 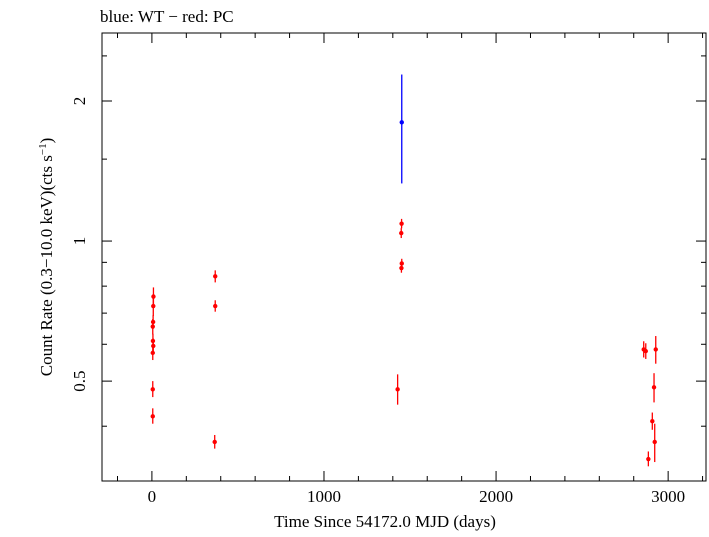 I want to click on y-tick-label: 1, so click(x=79, y=241).